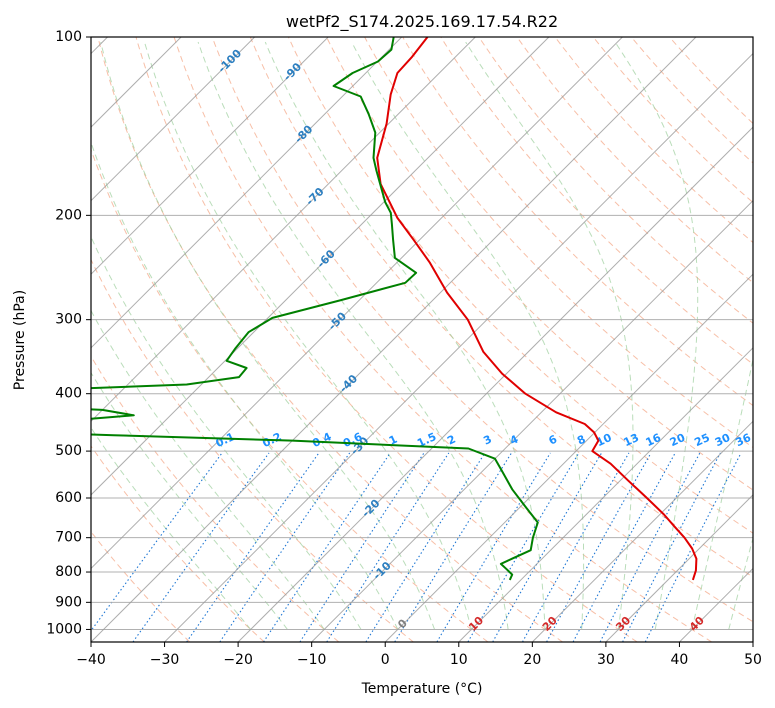 The height and width of the screenshot is (708, 775). Describe the element at coordinates (385, 660) in the screenshot. I see `x-tick-label: 0` at that location.